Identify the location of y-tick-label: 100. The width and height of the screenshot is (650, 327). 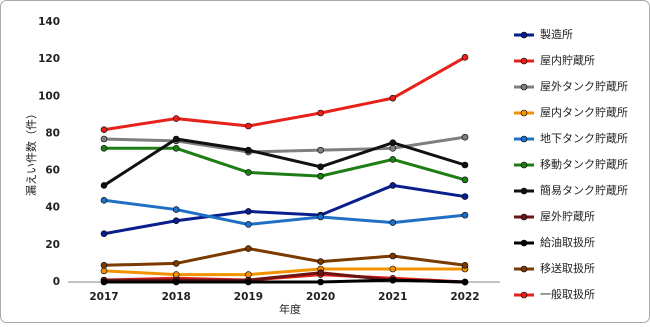
(49, 96).